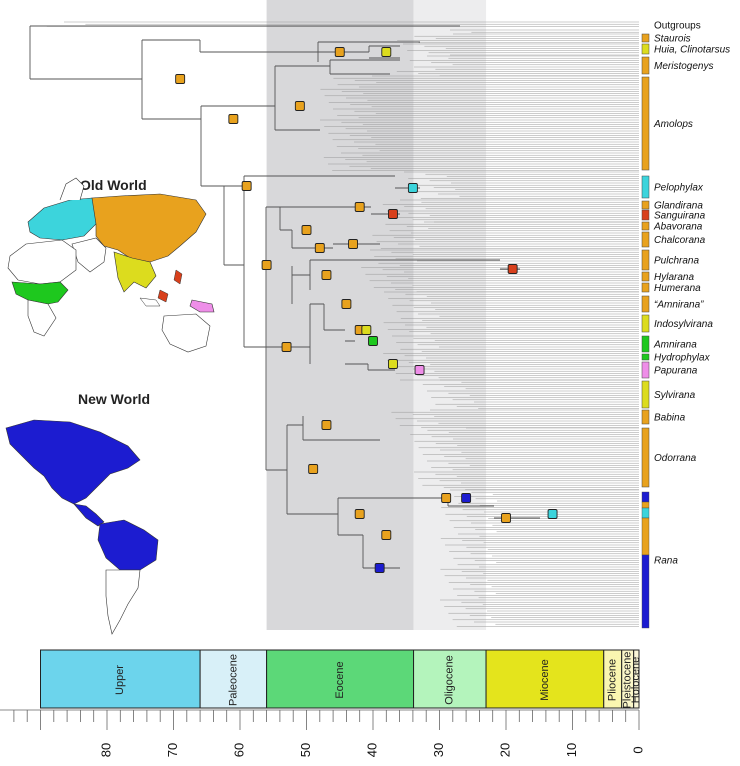 Image resolution: width=740 pixels, height=766 pixels. Describe the element at coordinates (371, 750) in the screenshot. I see `tick-label: 40` at that location.